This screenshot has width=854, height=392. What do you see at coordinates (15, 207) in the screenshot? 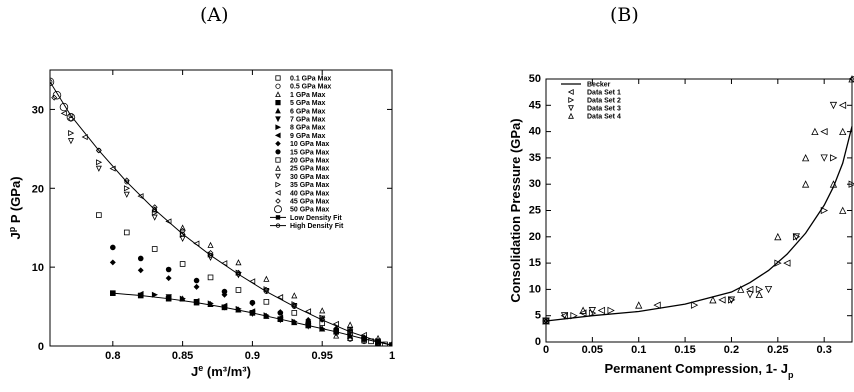
I see `y-axis-label-a: Jp P (GPa)` at bounding box center [15, 207].